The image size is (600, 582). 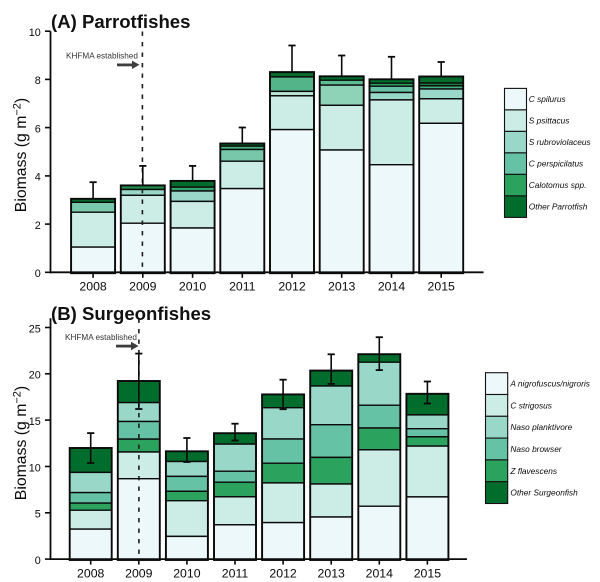 I want to click on svg-text: 25, so click(x=35, y=329).